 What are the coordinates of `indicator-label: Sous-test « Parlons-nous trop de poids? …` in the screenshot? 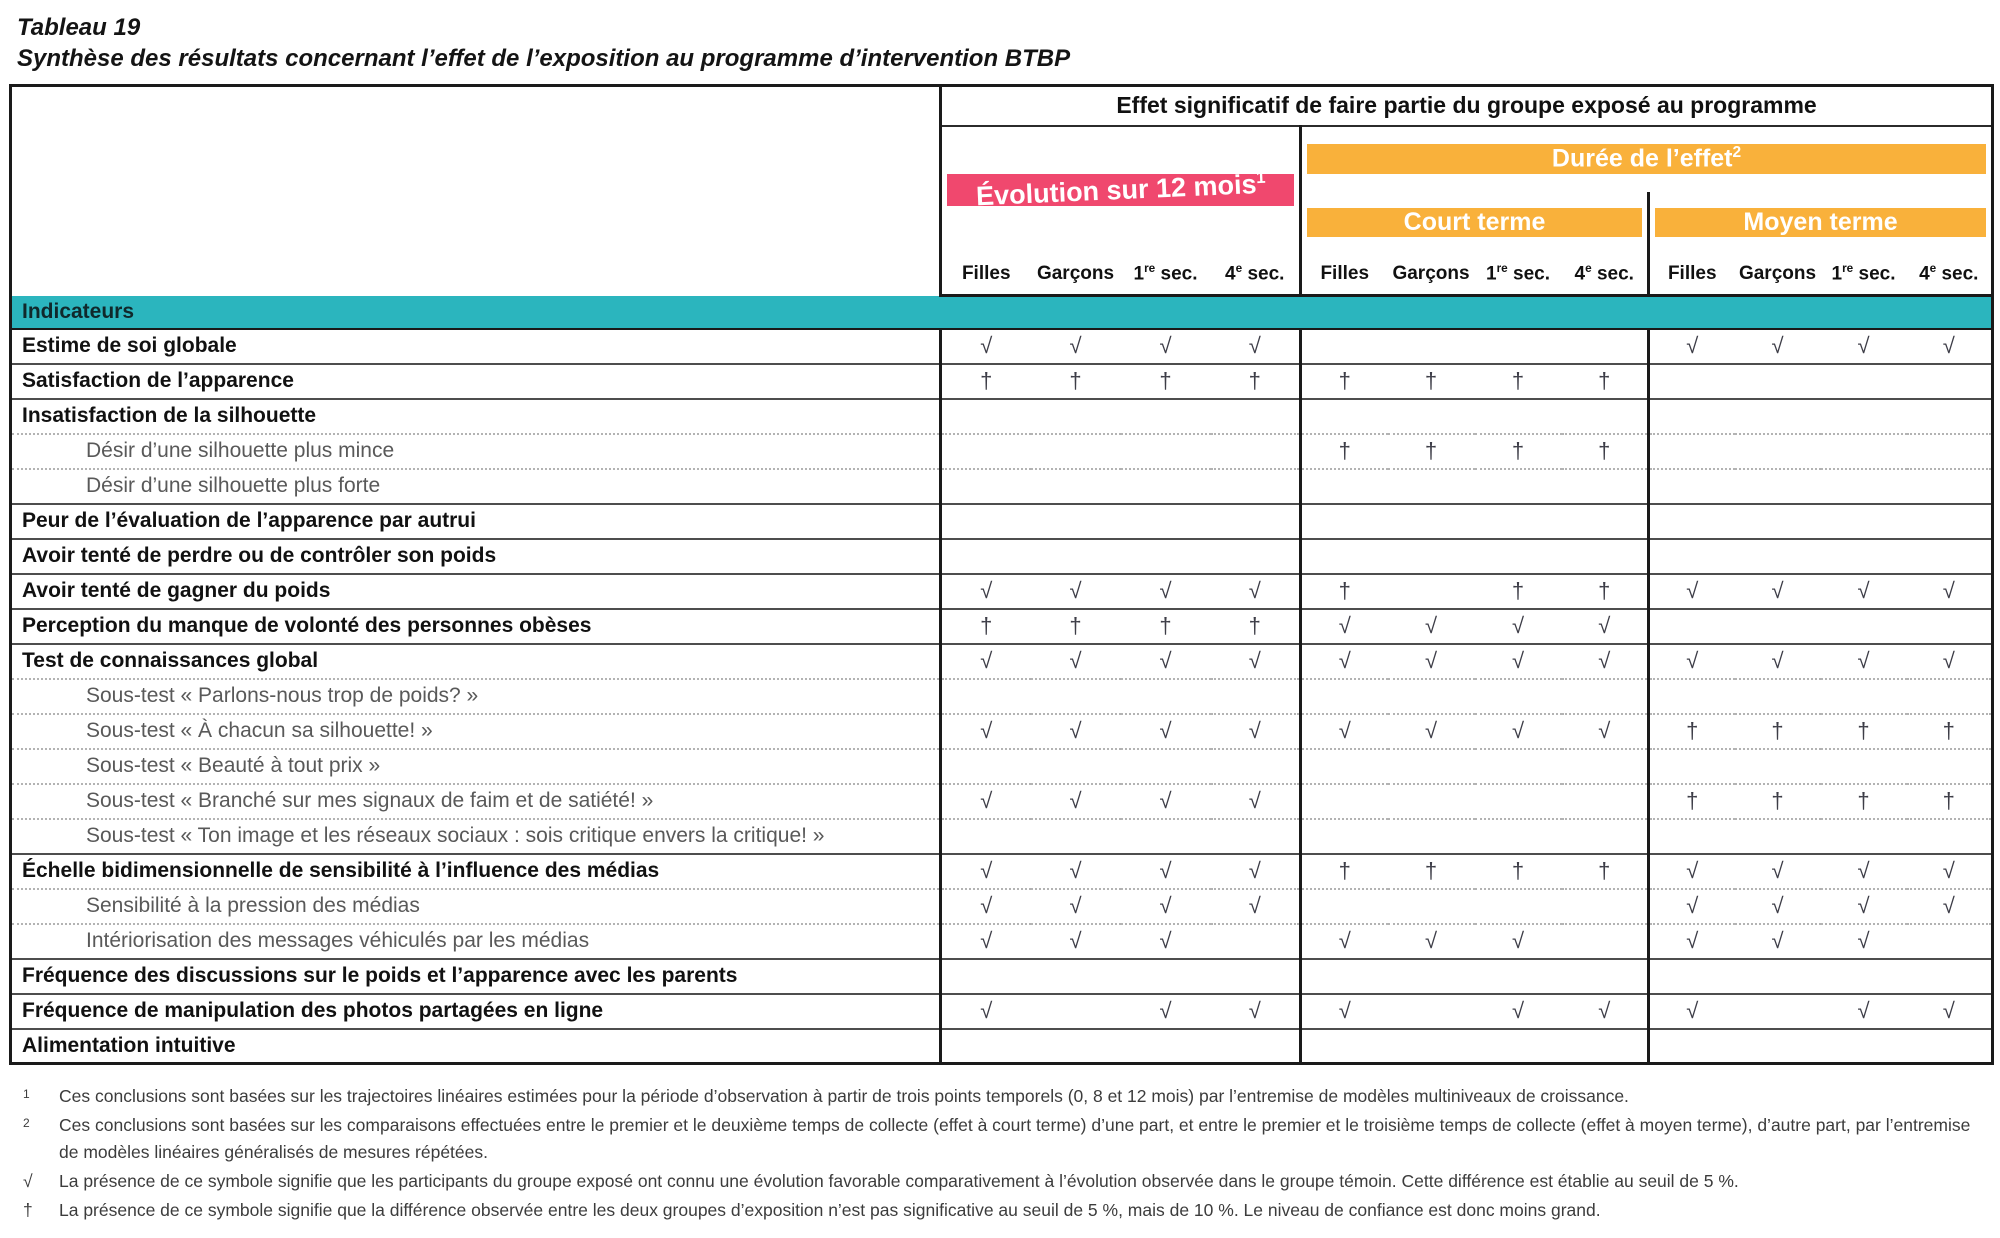 It's located at (476, 695).